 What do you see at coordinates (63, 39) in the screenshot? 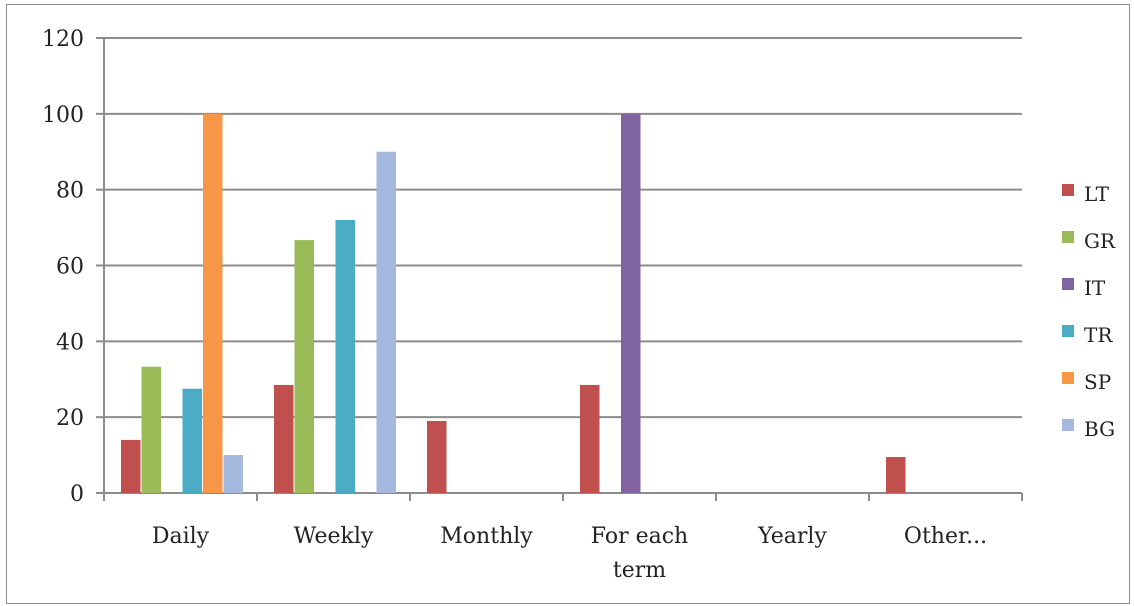
I see `y-tick-label: 120` at bounding box center [63, 39].